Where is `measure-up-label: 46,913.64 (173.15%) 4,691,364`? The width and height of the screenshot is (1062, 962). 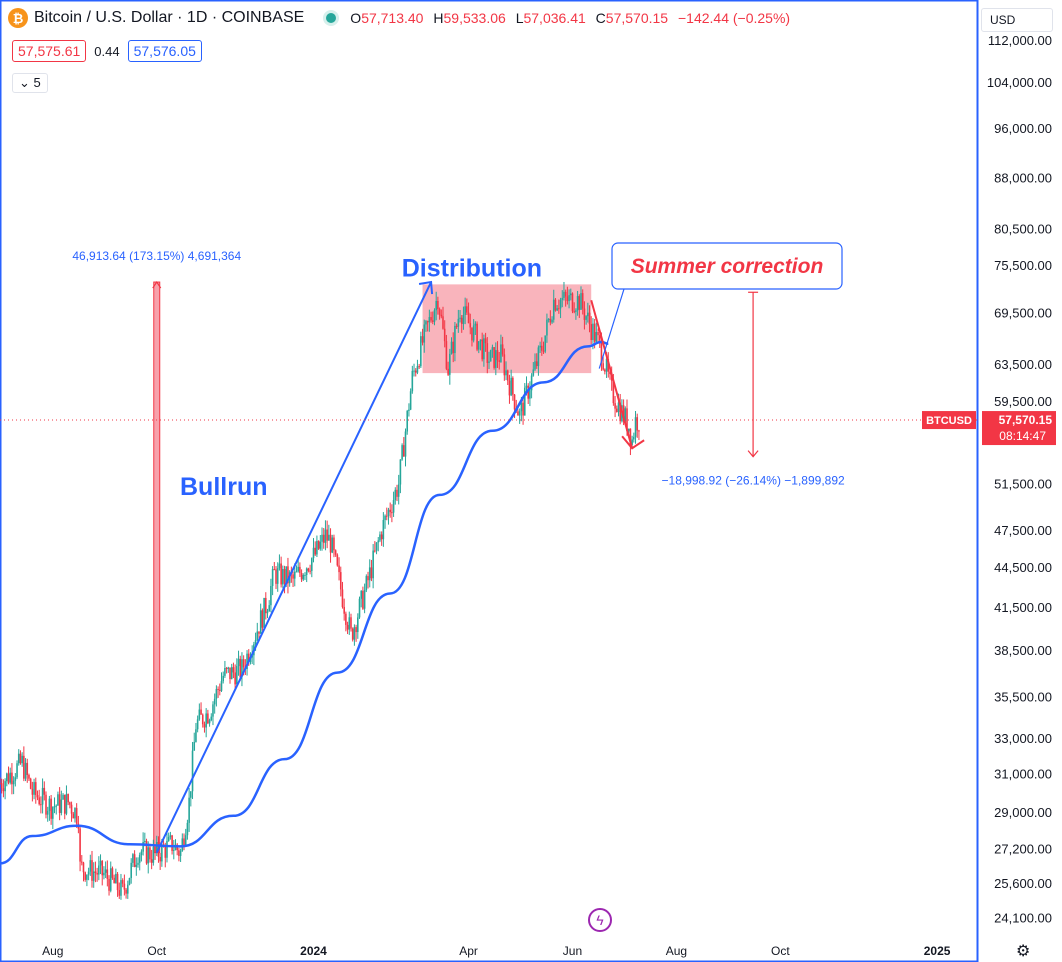 measure-up-label: 46,913.64 (173.15%) 4,691,364 is located at coordinates (156, 256).